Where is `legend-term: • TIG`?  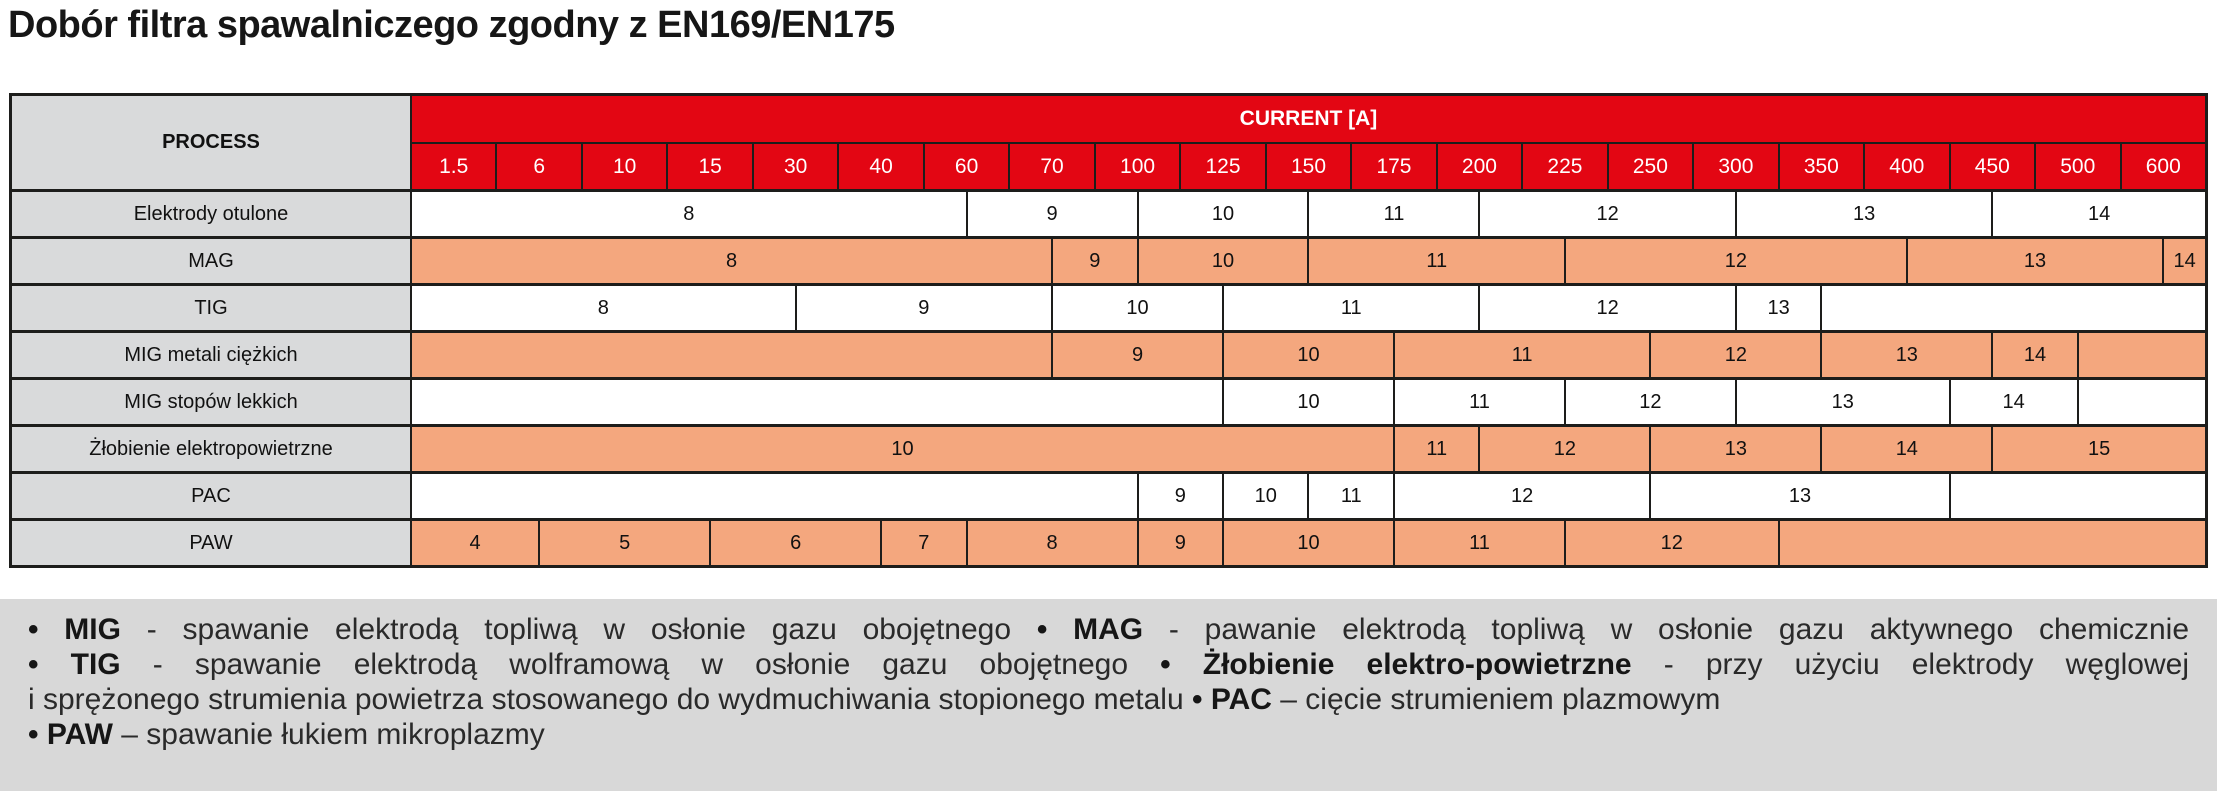
legend-term: • TIG is located at coordinates (74, 664).